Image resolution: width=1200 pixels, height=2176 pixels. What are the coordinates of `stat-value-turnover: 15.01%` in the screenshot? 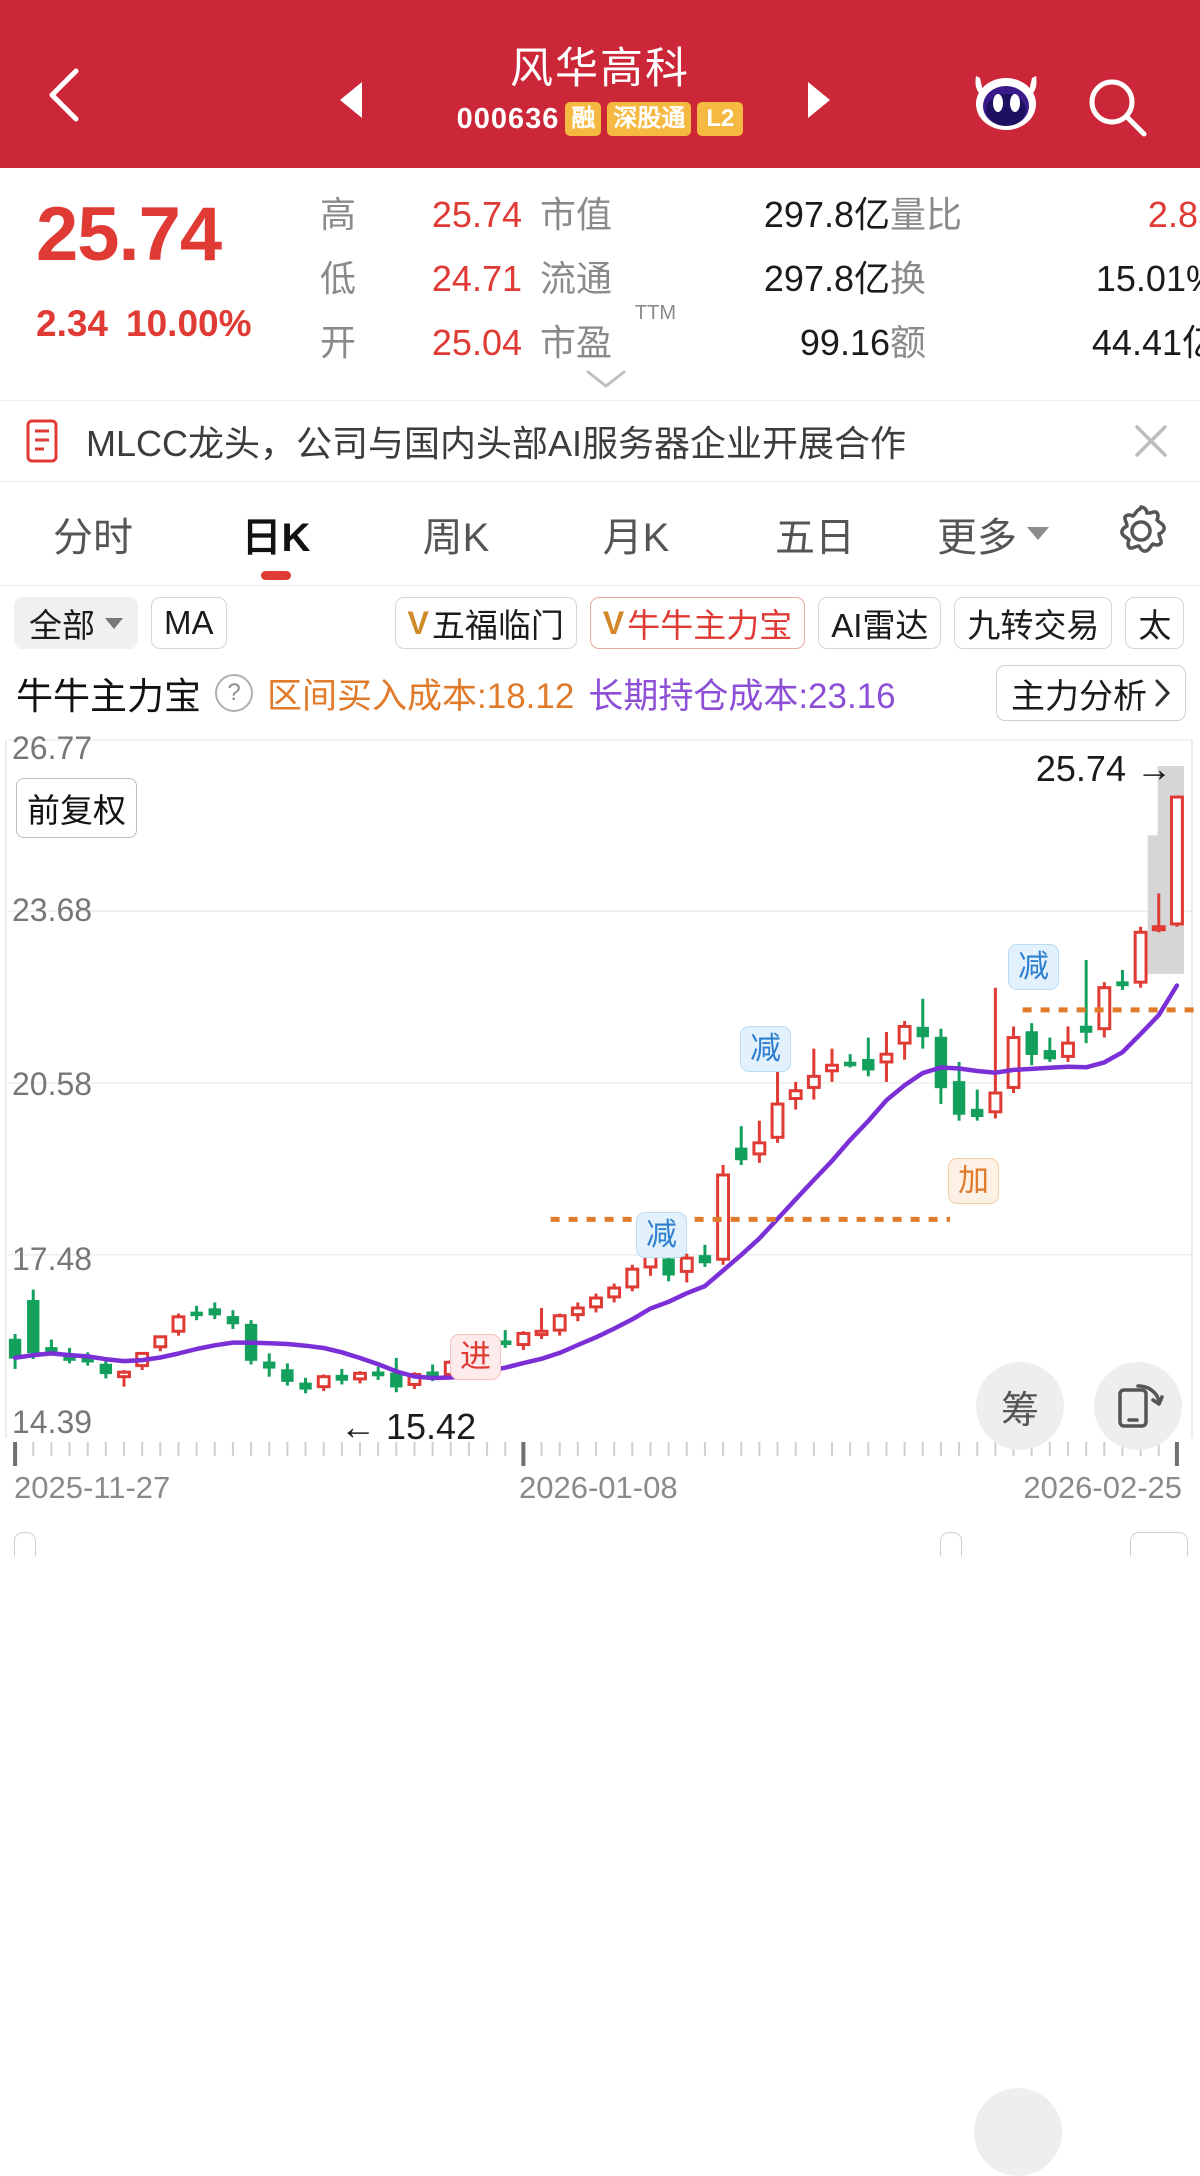 It's located at (1147, 278).